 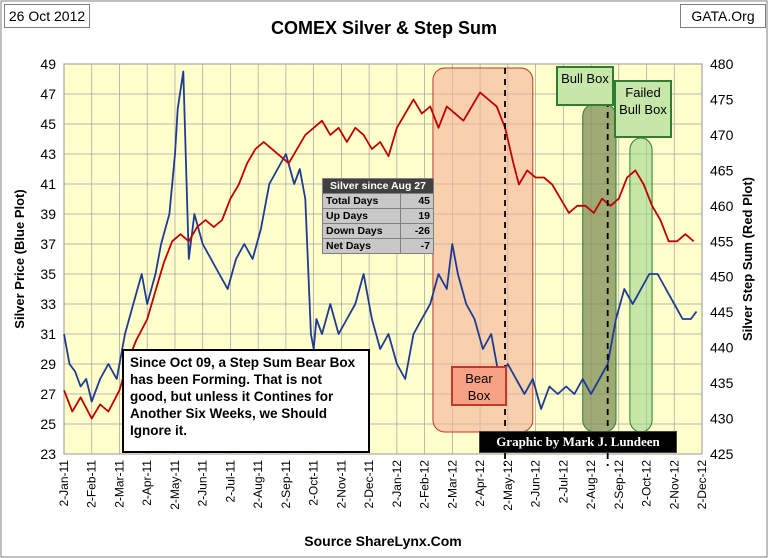 I want to click on y-left-tick-label: 49, so click(x=48, y=64).